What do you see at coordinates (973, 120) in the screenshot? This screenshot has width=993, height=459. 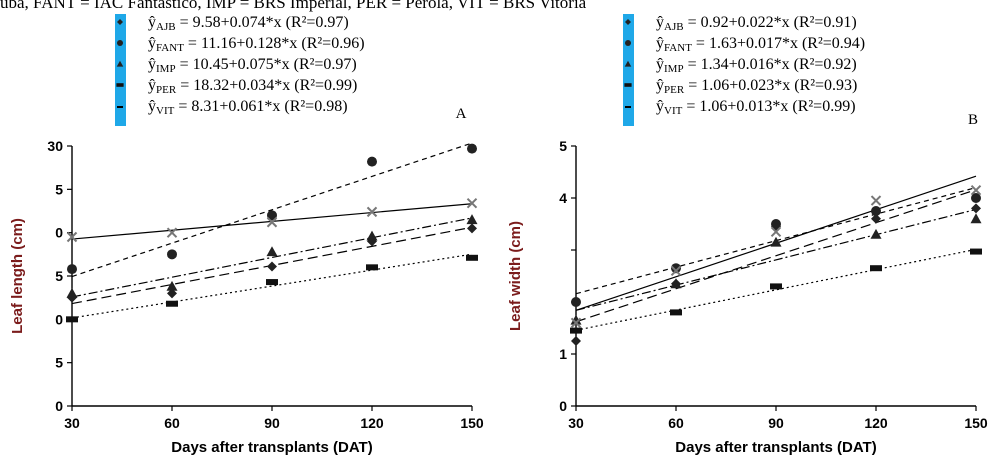 I see `panel-label: B` at bounding box center [973, 120].